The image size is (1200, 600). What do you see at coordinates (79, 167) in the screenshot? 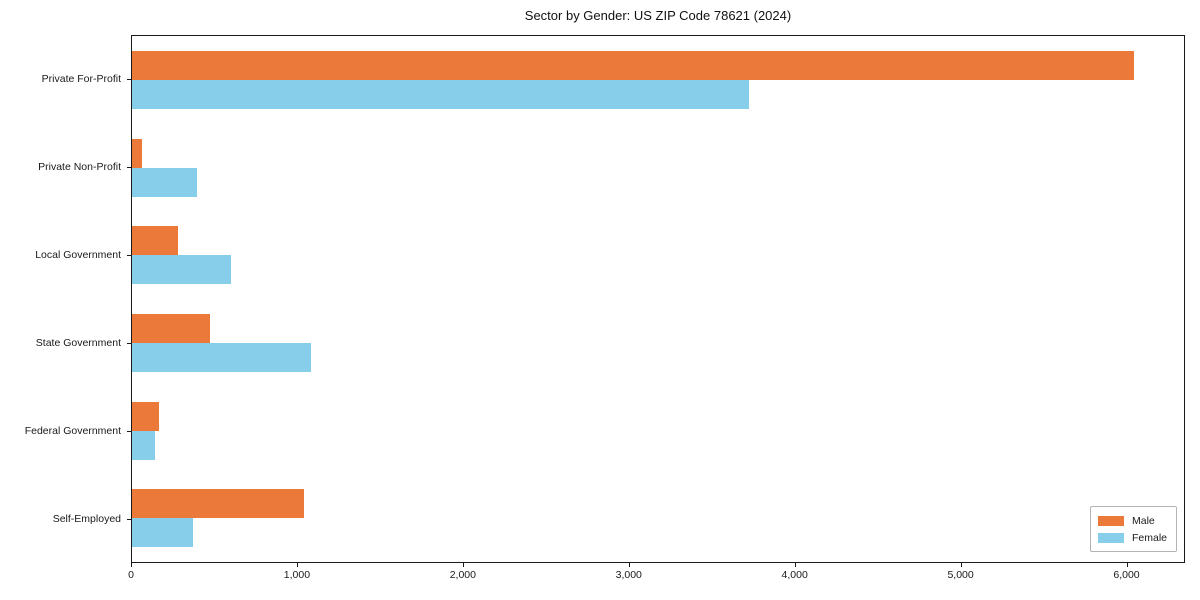
I see `y-axis-label: Private Non-Profit` at bounding box center [79, 167].